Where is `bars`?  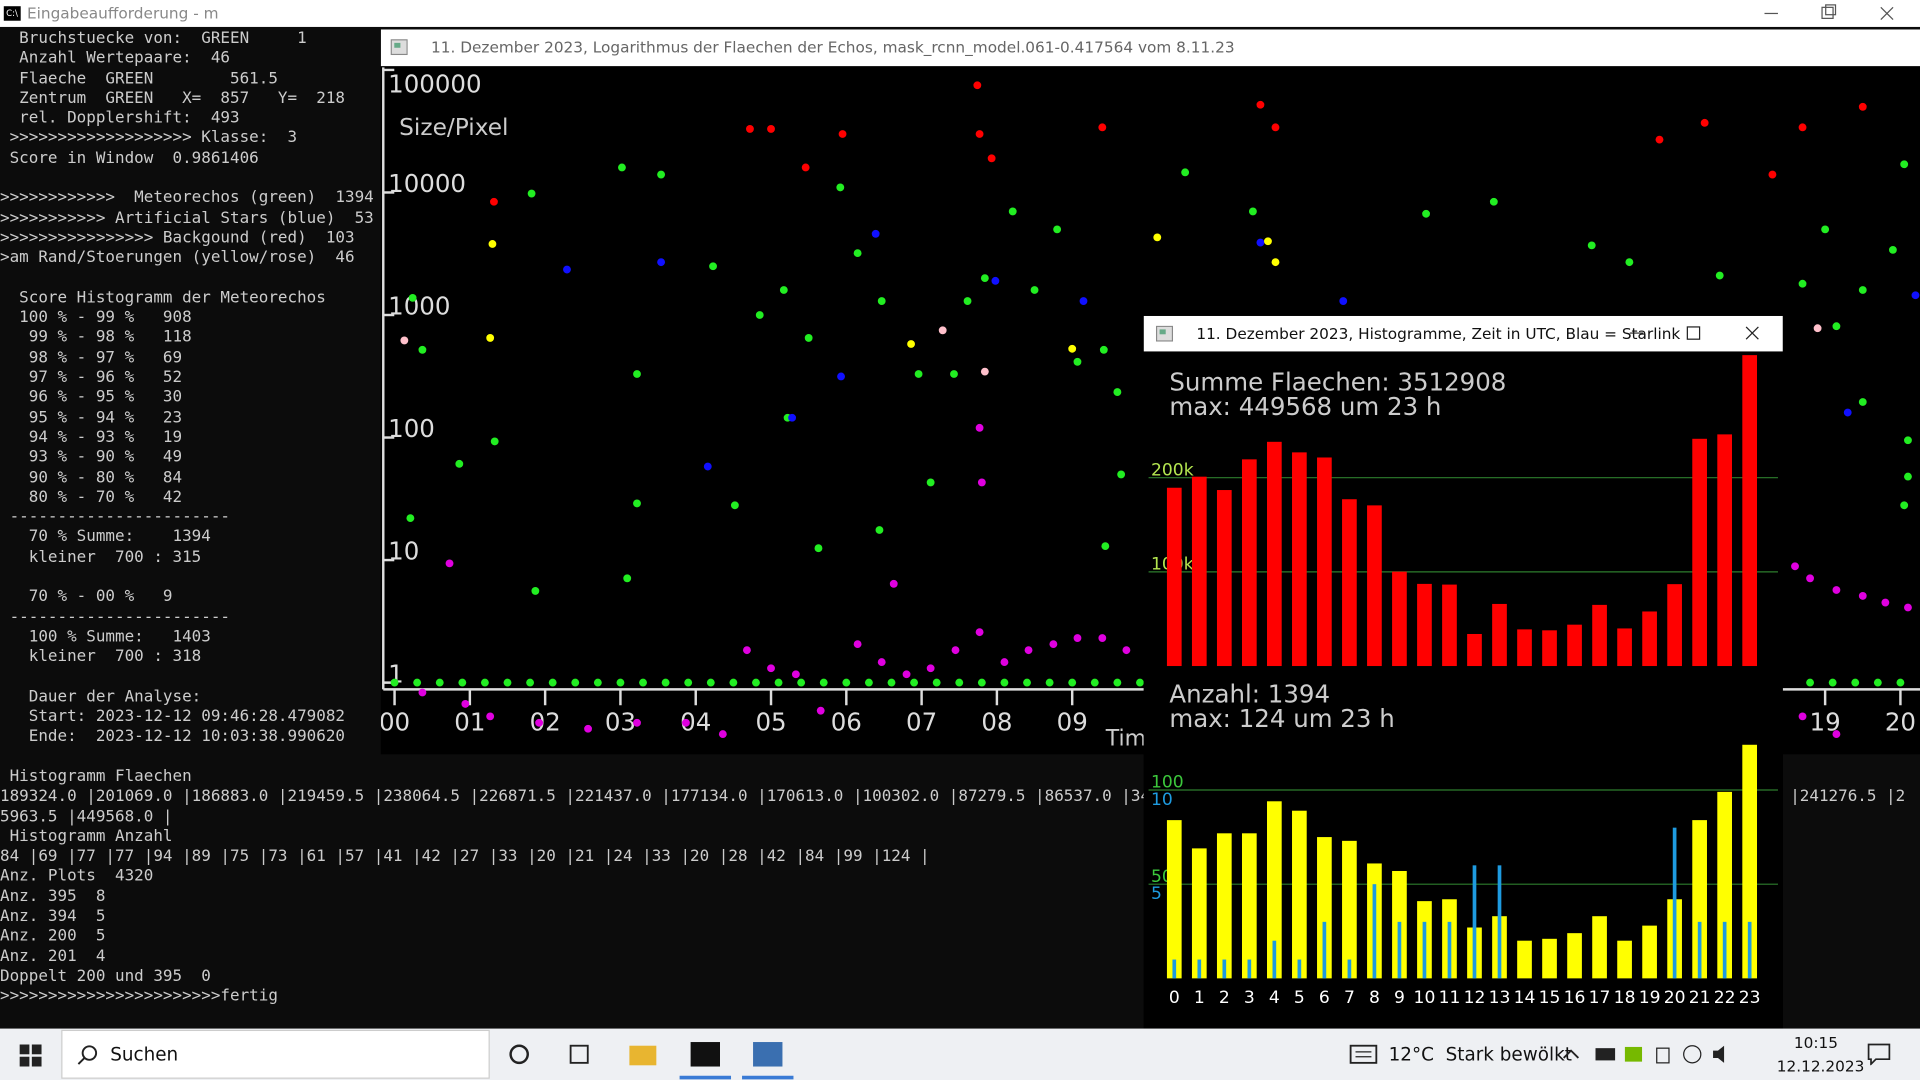 bars is located at coordinates (1462, 861).